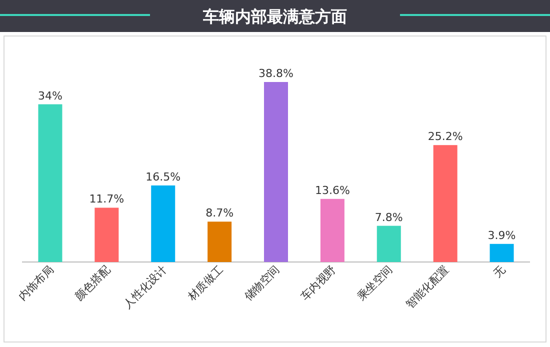 The image size is (550, 347). What do you see at coordinates (499, 271) in the screenshot?
I see `x-tick-label: 无` at bounding box center [499, 271].